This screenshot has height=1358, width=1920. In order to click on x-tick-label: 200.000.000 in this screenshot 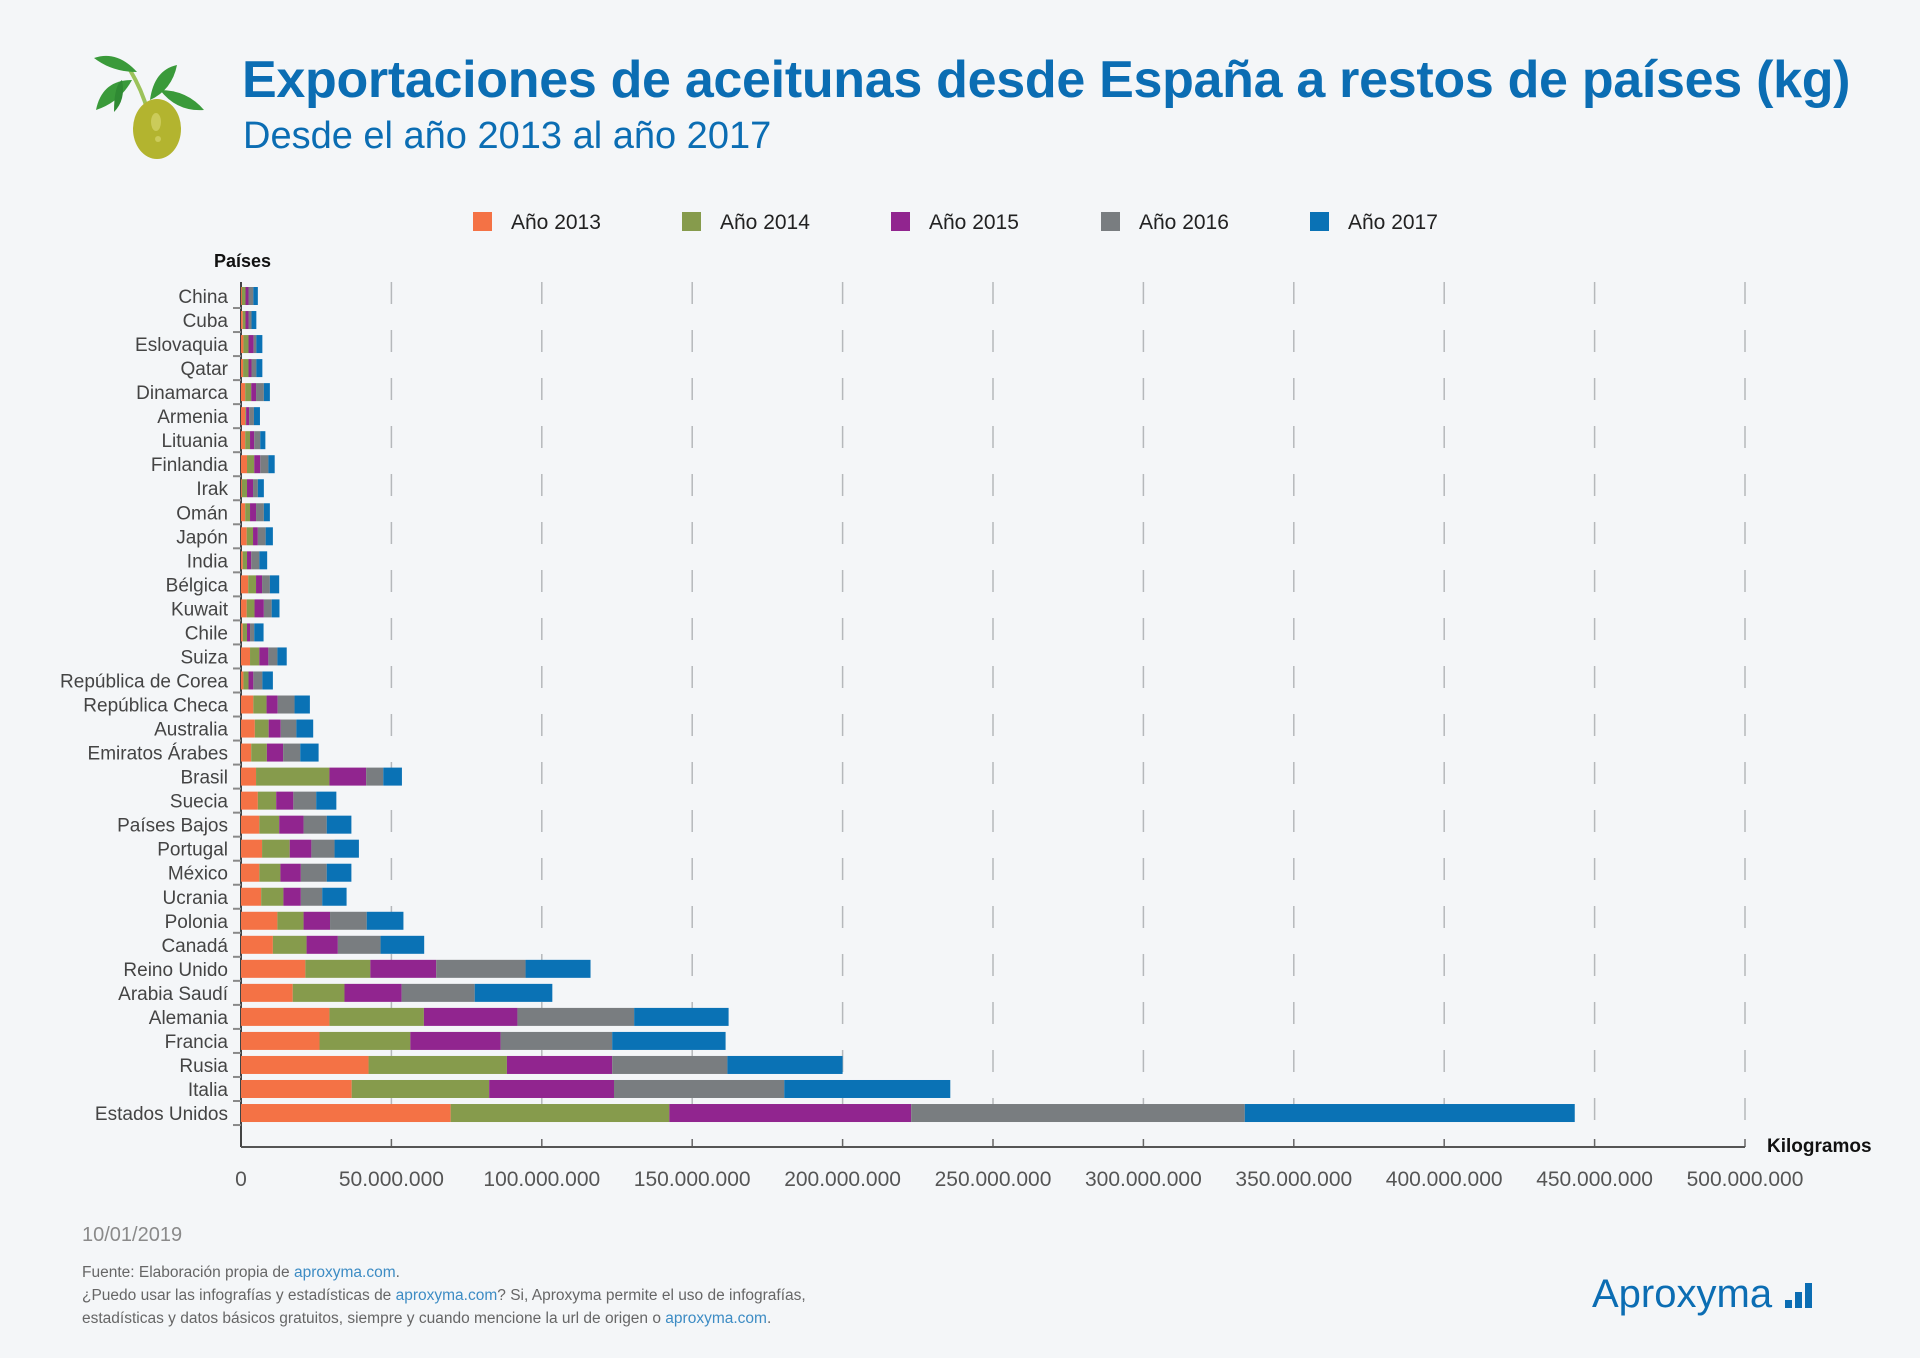, I will do `click(842, 1179)`.